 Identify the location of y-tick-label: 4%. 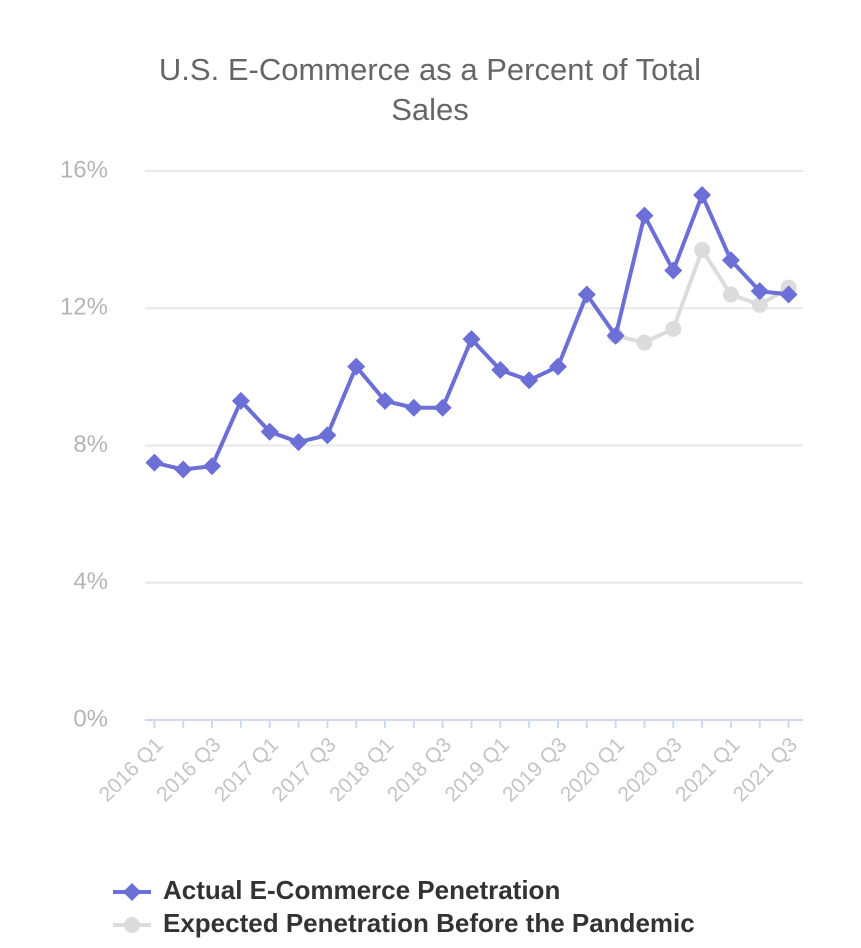
(90, 581).